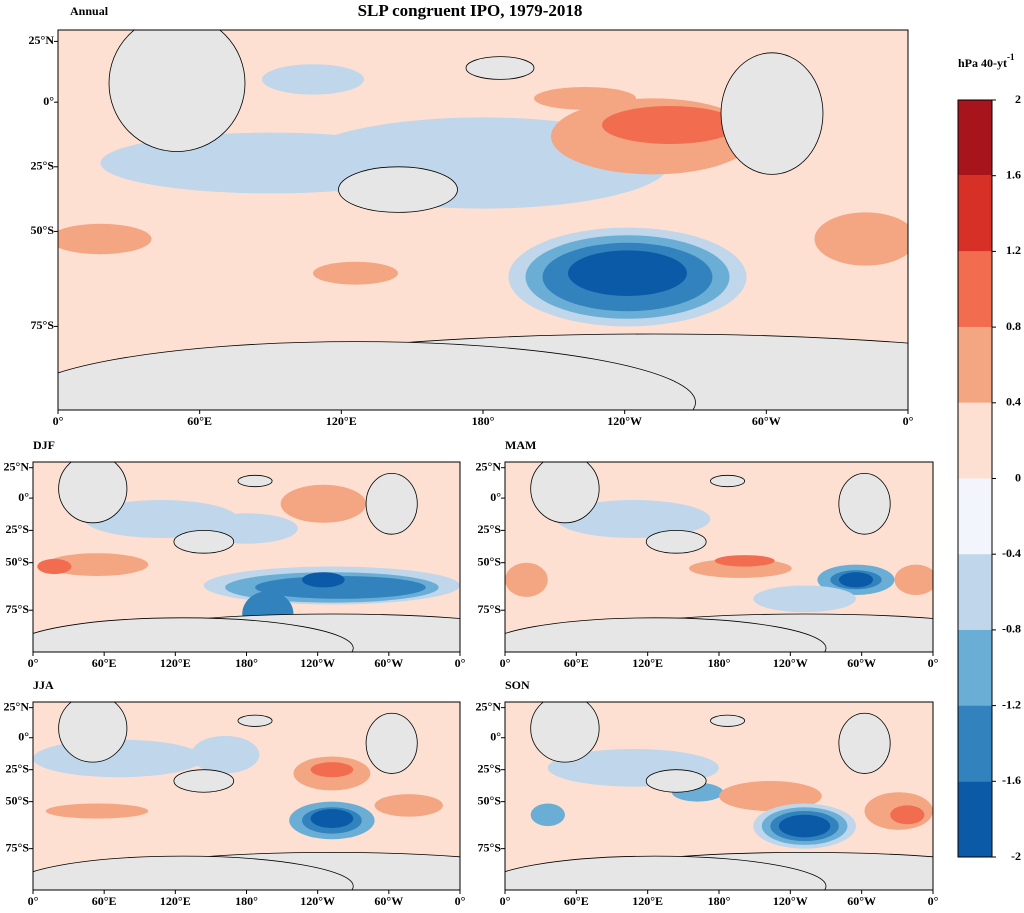  Describe the element at coordinates (1011, 704) in the screenshot. I see `colorbar-tick-label: -1.2` at that location.